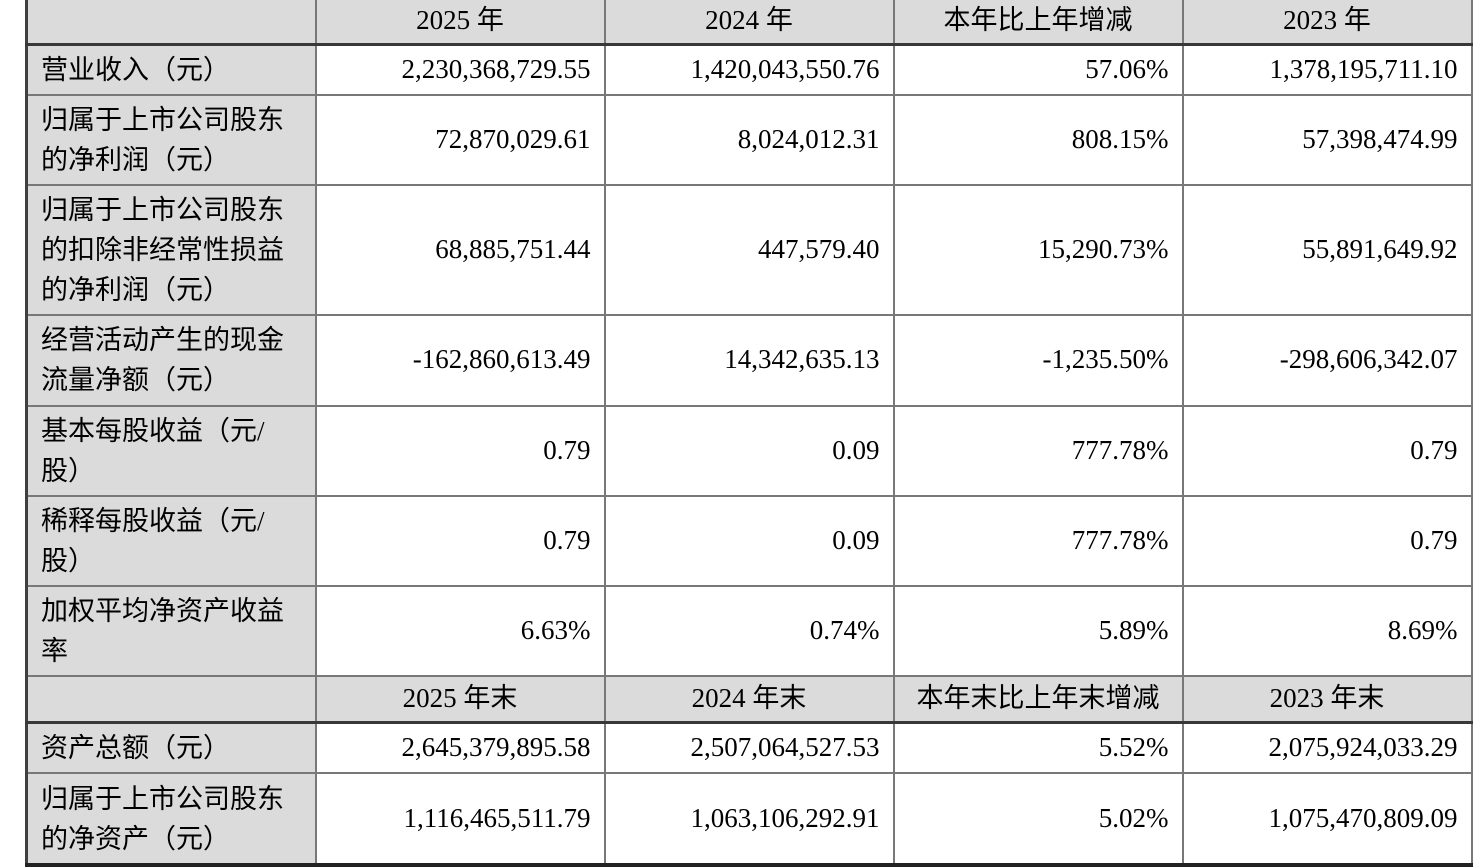 The width and height of the screenshot is (1480, 867). Describe the element at coordinates (460, 699) in the screenshot. I see `column-header-cell: 2025 年末` at that location.